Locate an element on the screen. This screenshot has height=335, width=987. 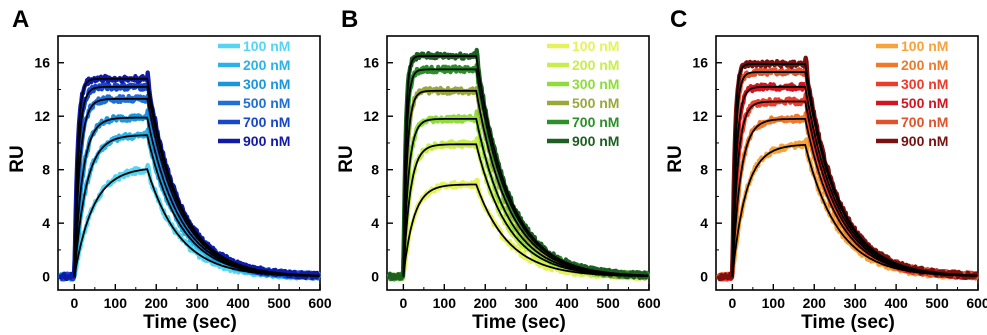
x-axis-label-c: Time (sec) is located at coordinates (848, 322).